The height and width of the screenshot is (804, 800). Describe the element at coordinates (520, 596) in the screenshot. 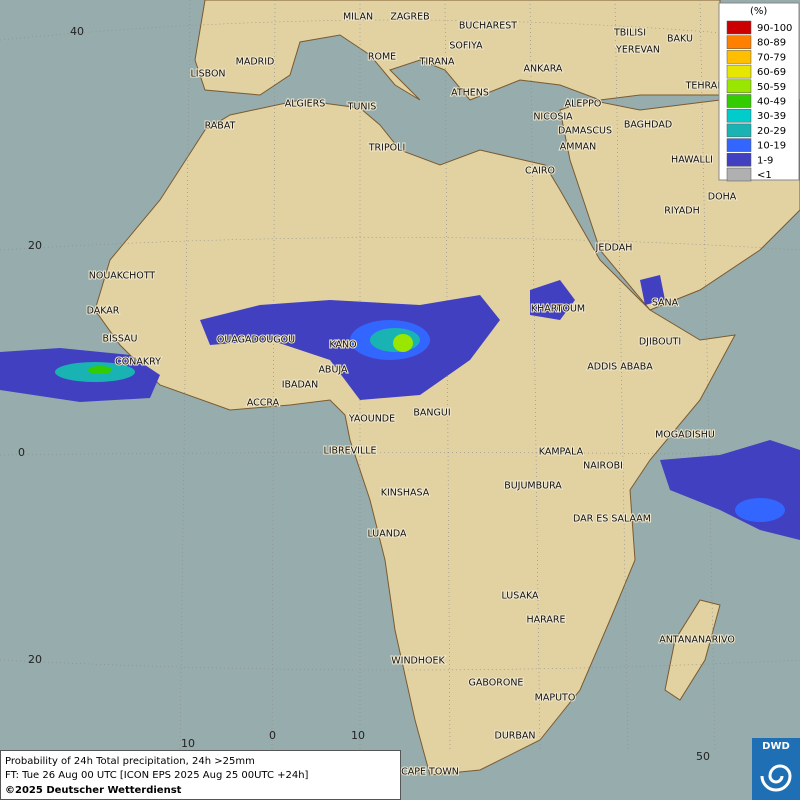

I see `city: LUSAKA` at that location.